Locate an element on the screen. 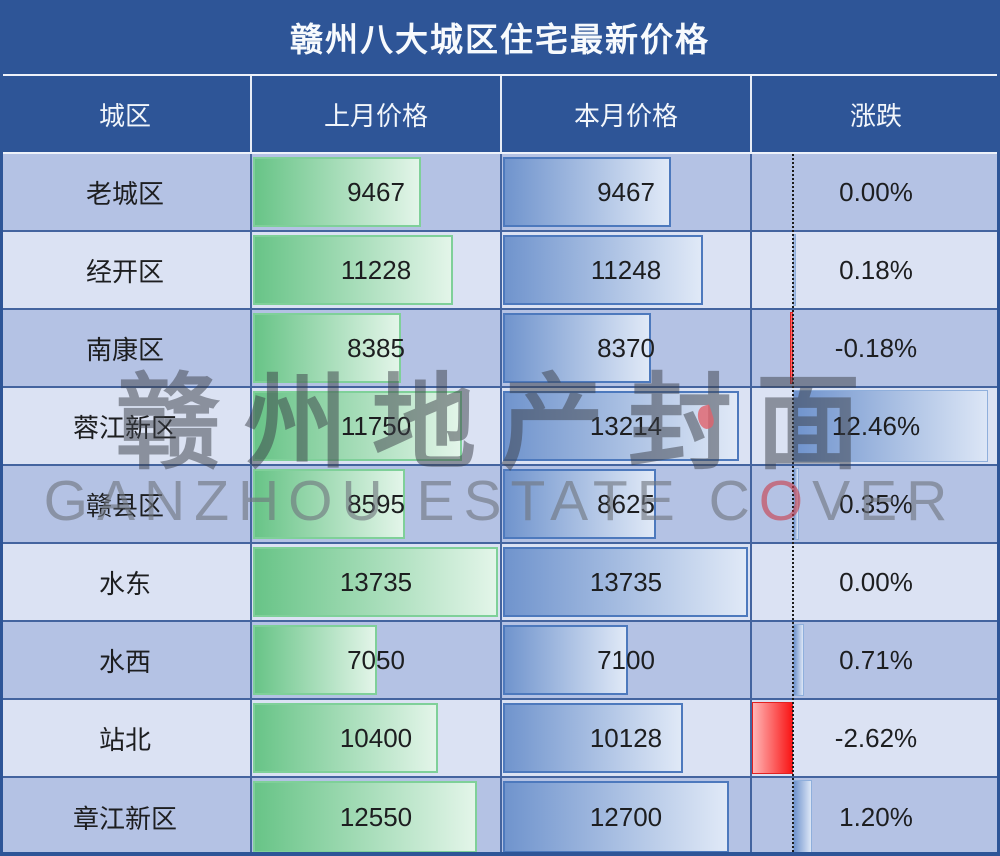  district-name: 站北 is located at coordinates (124, 739).